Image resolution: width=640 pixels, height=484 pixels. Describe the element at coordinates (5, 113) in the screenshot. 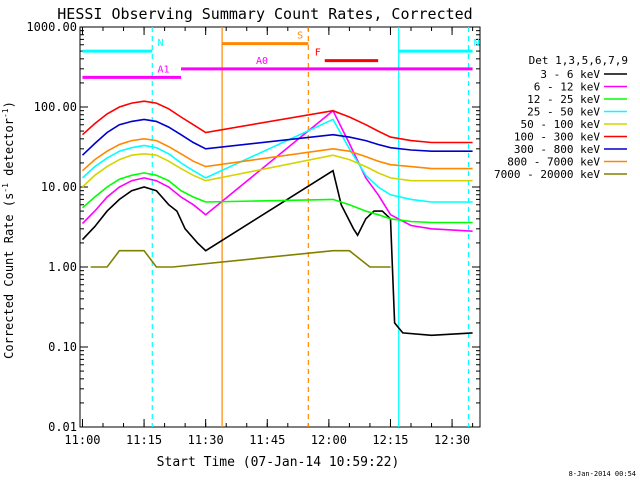

I see `y-axis-label-sup2: -1` at that location.